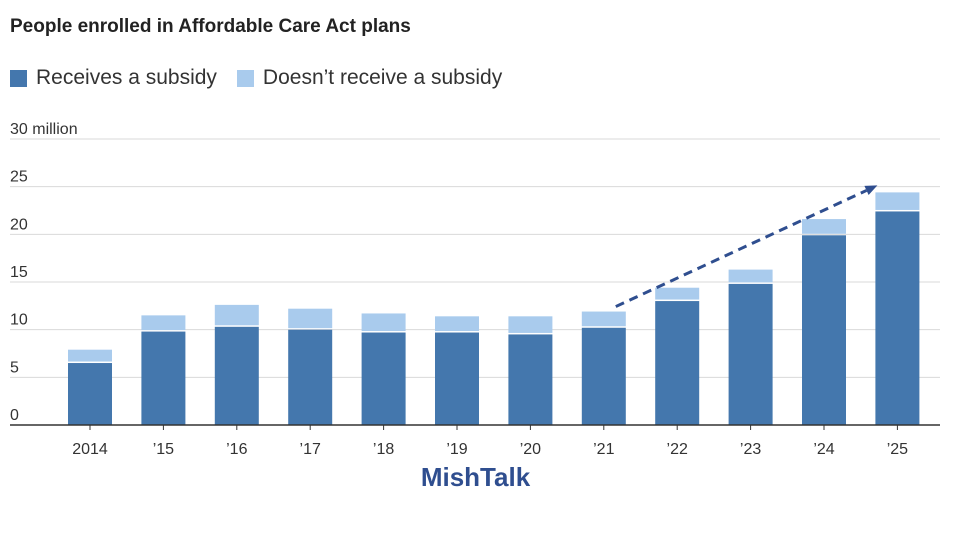 This screenshot has width=959, height=537. Describe the element at coordinates (163, 449) in the screenshot. I see `x-tick-label-1: ’15` at that location.